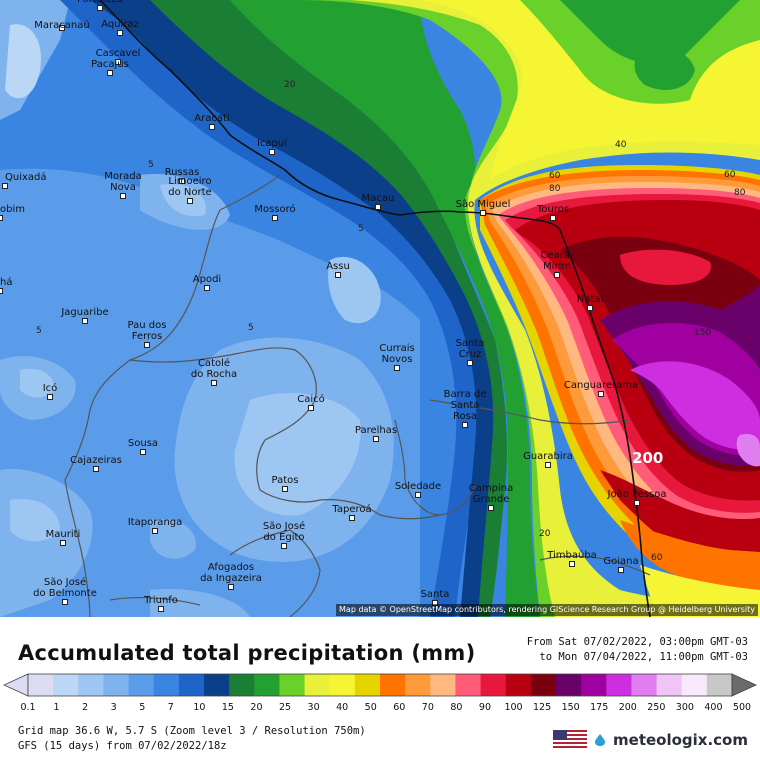 The image size is (760, 760). Describe the element at coordinates (570, 740) in the screenshot. I see `us-flag-icon` at that location.